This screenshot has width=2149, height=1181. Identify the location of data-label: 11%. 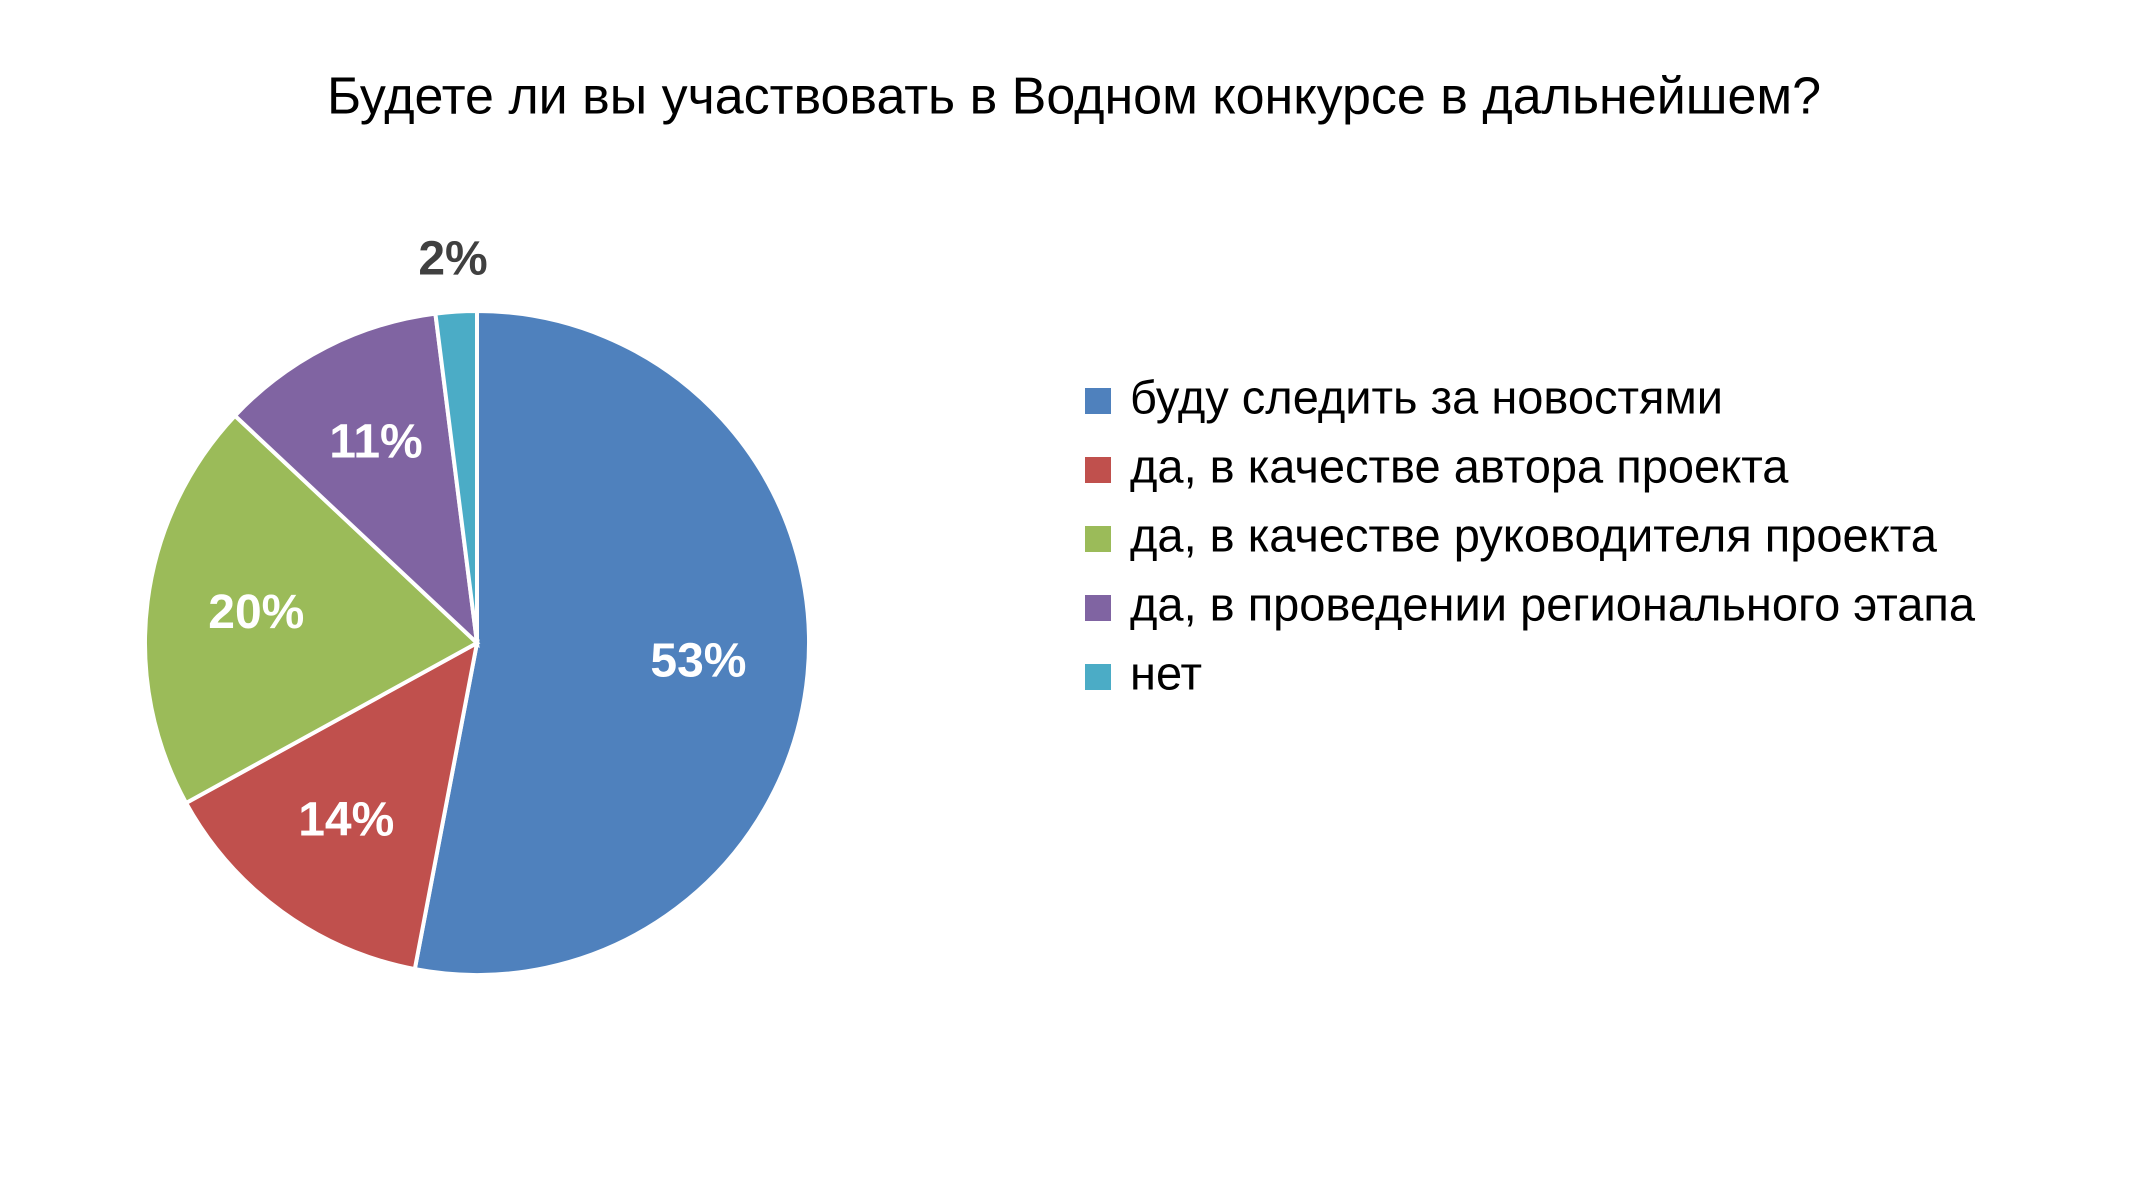
(375, 441).